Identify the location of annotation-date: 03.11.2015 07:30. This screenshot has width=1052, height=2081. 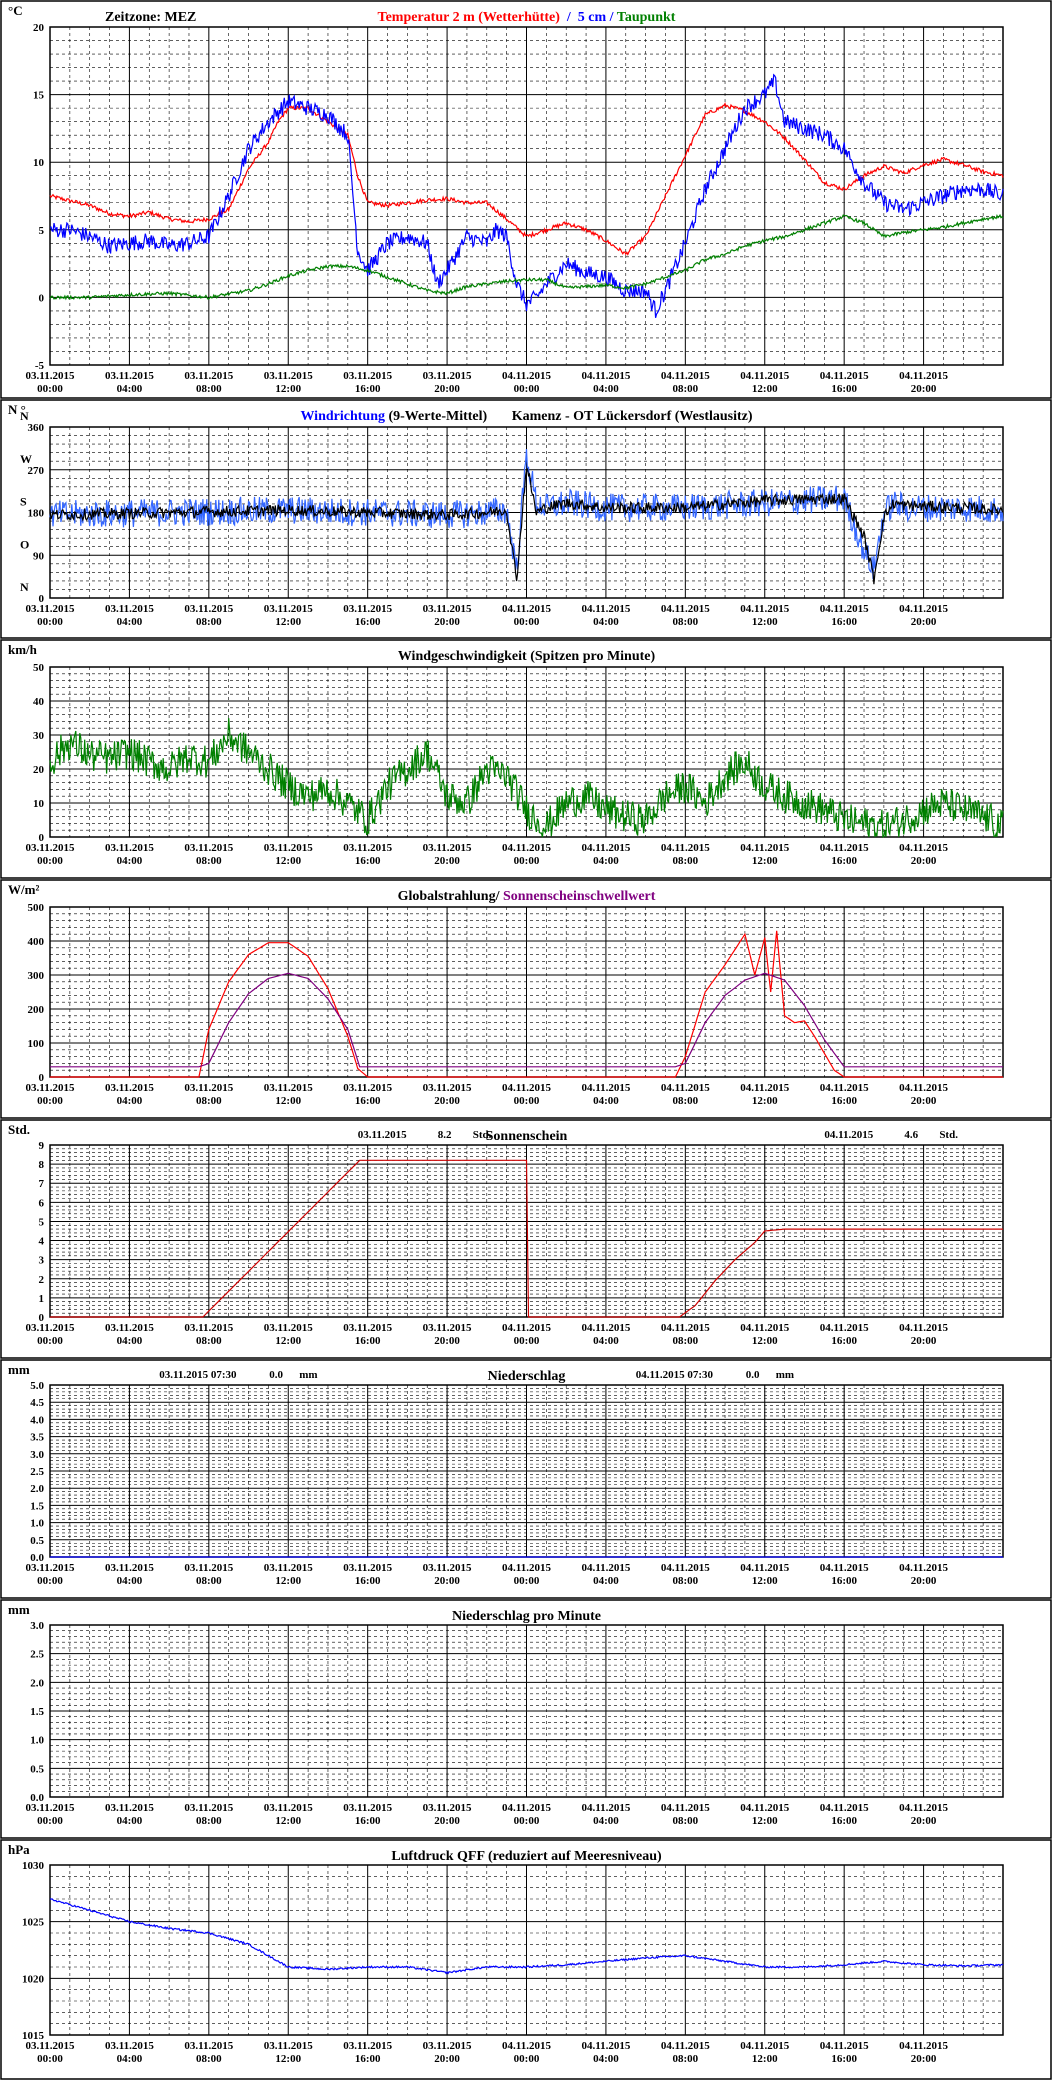
(198, 1375).